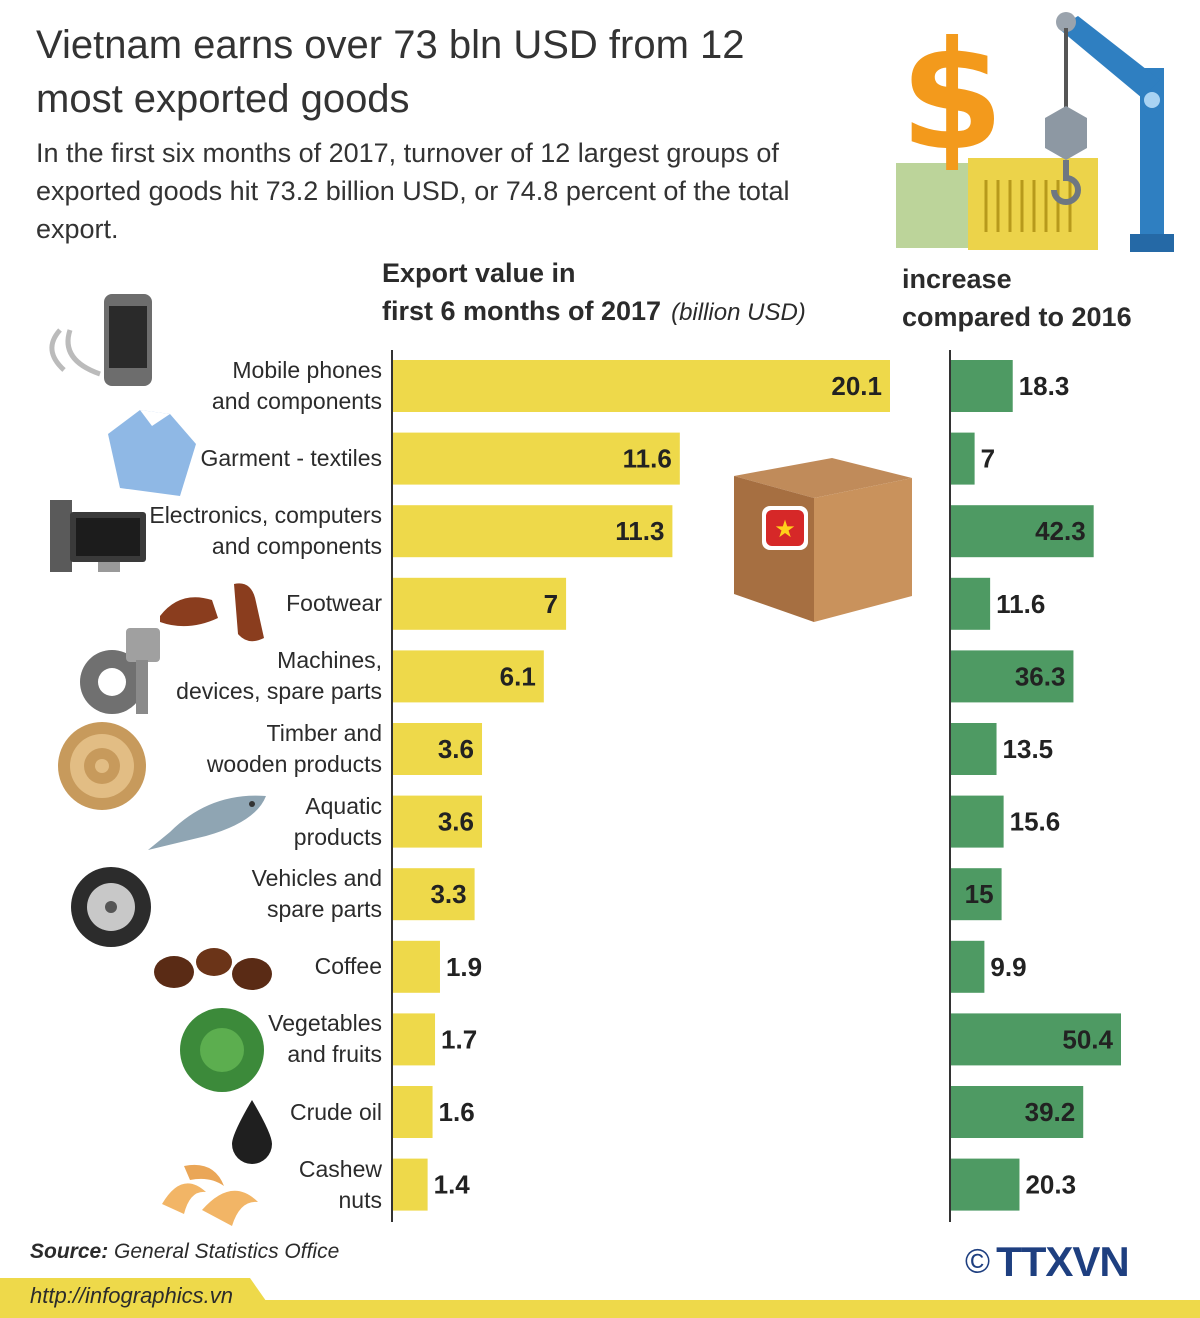 This screenshot has width=1200, height=1318. What do you see at coordinates (334, 603) in the screenshot?
I see `category-label-line: Footwear` at bounding box center [334, 603].